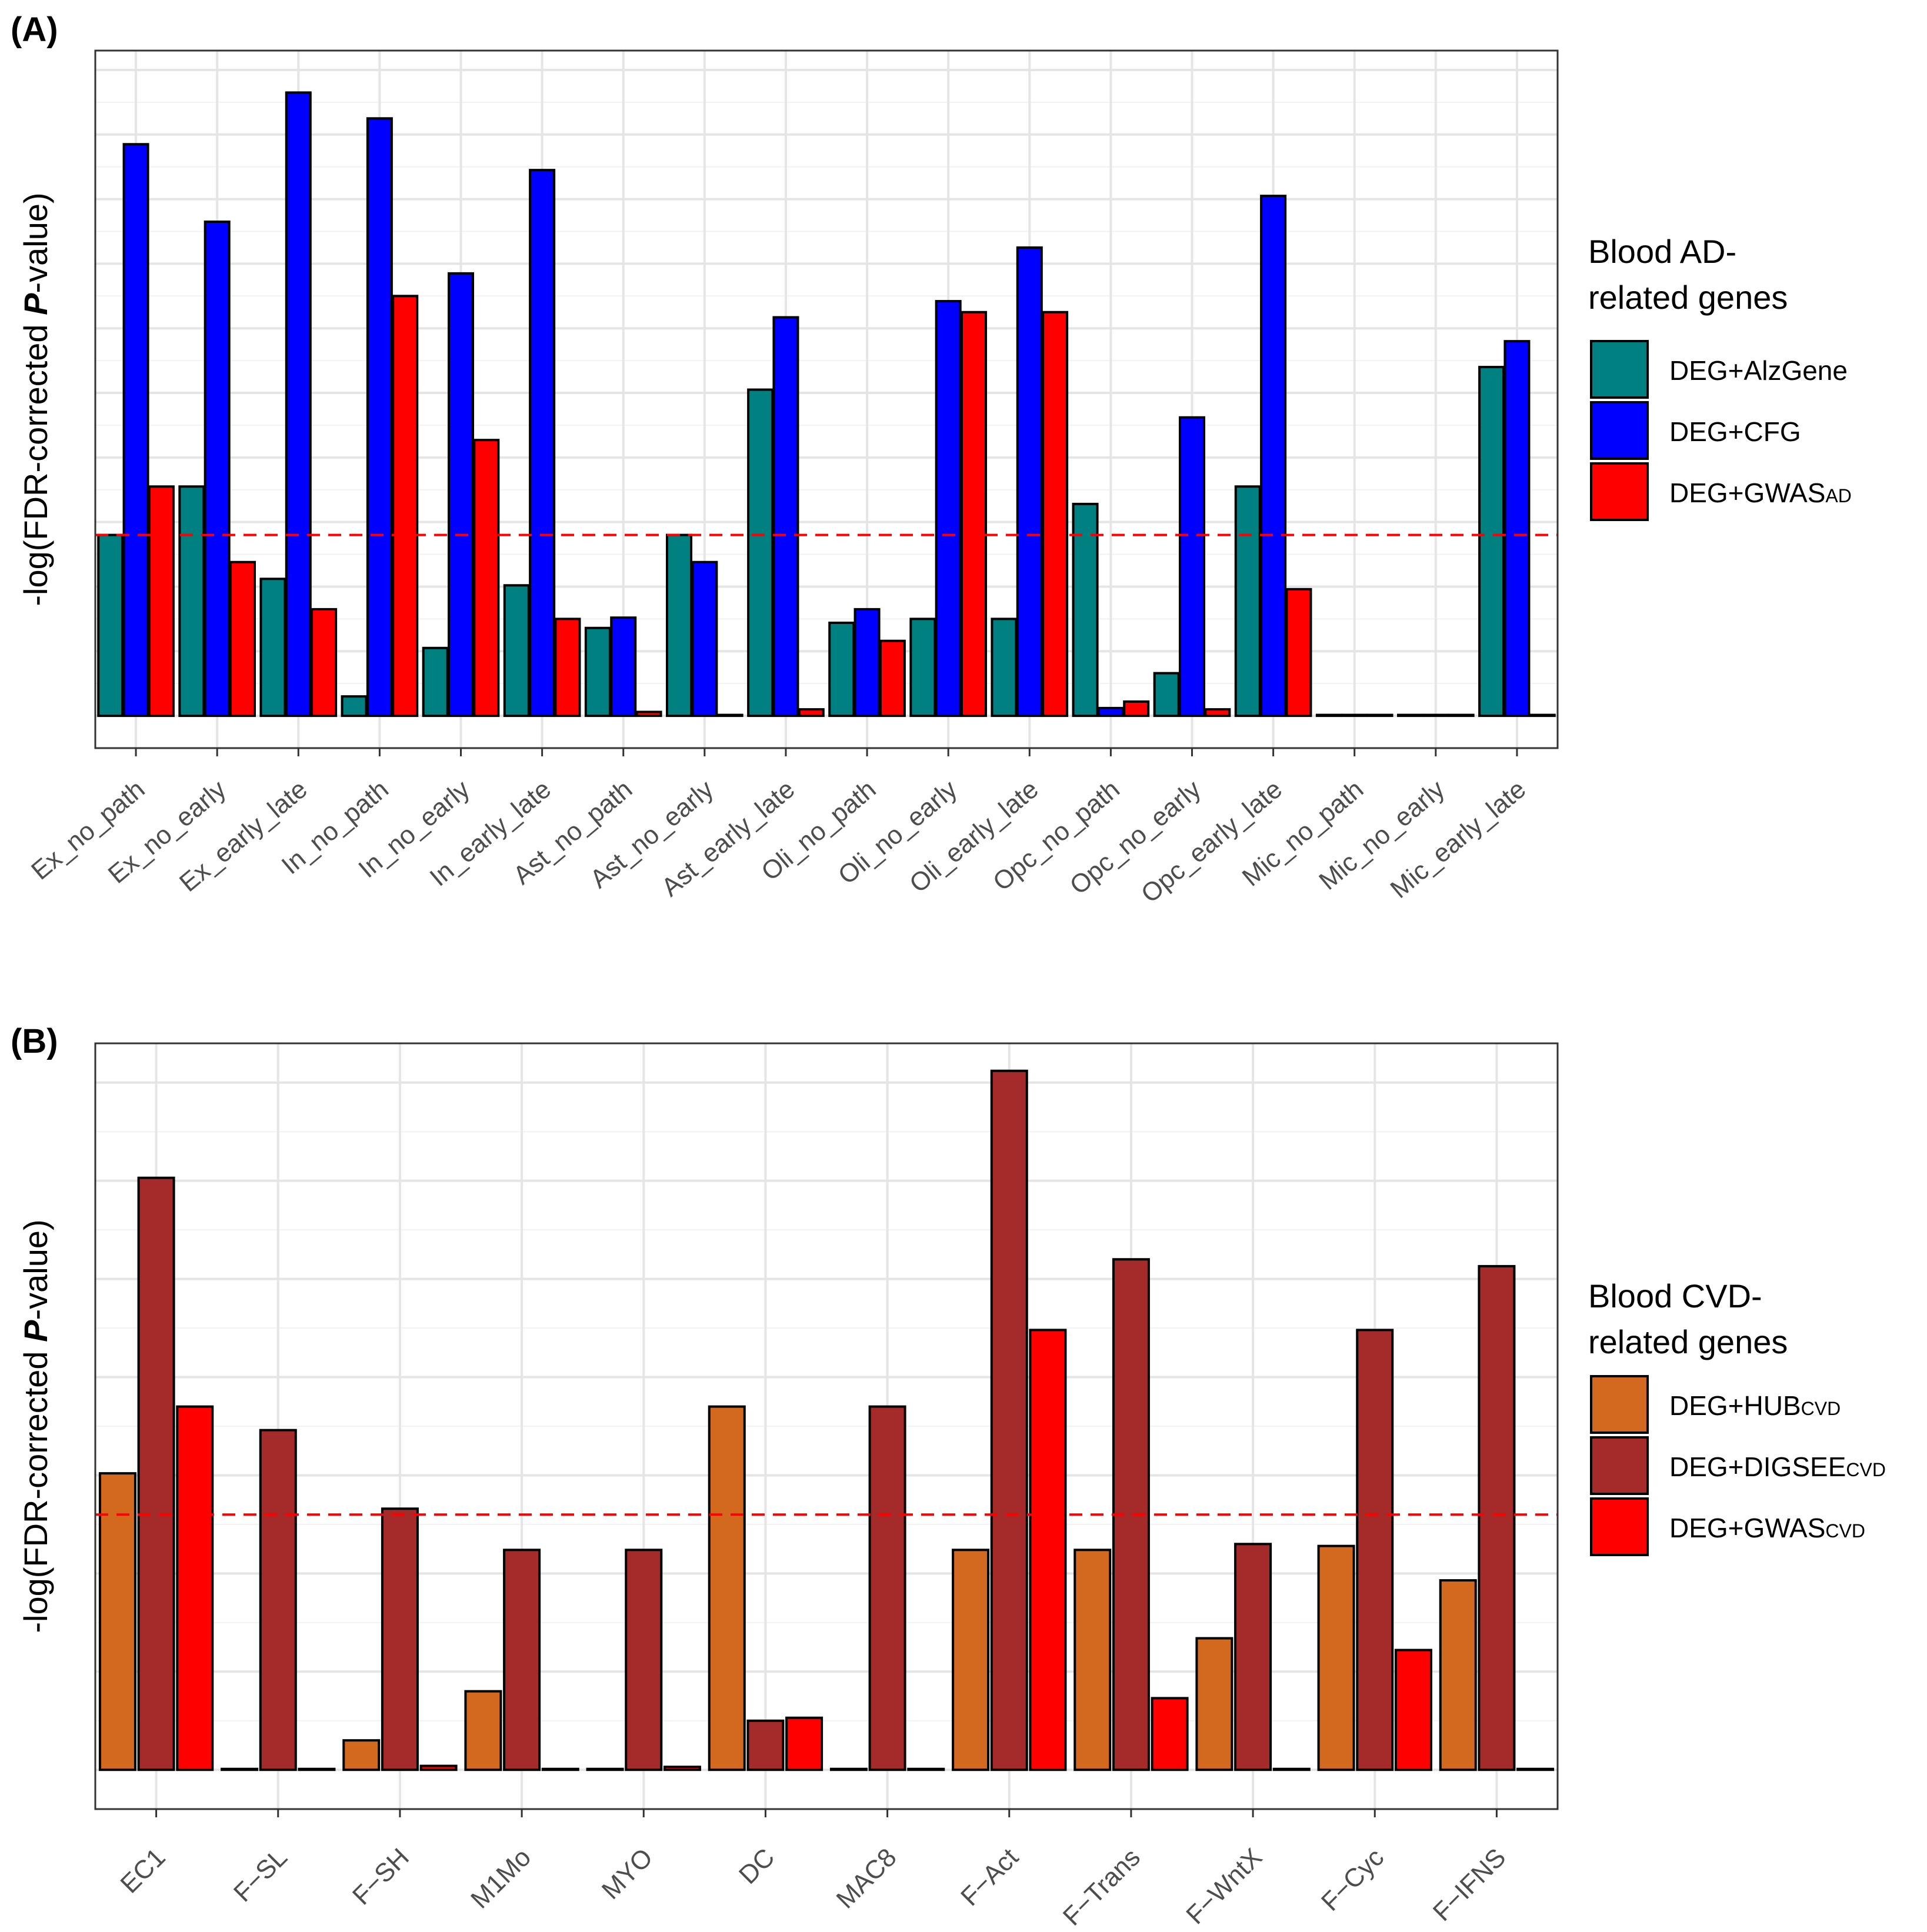 Image resolution: width=1927 pixels, height=1932 pixels. Describe the element at coordinates (34, 30) in the screenshot. I see `panel-a-label: (A)` at that location.